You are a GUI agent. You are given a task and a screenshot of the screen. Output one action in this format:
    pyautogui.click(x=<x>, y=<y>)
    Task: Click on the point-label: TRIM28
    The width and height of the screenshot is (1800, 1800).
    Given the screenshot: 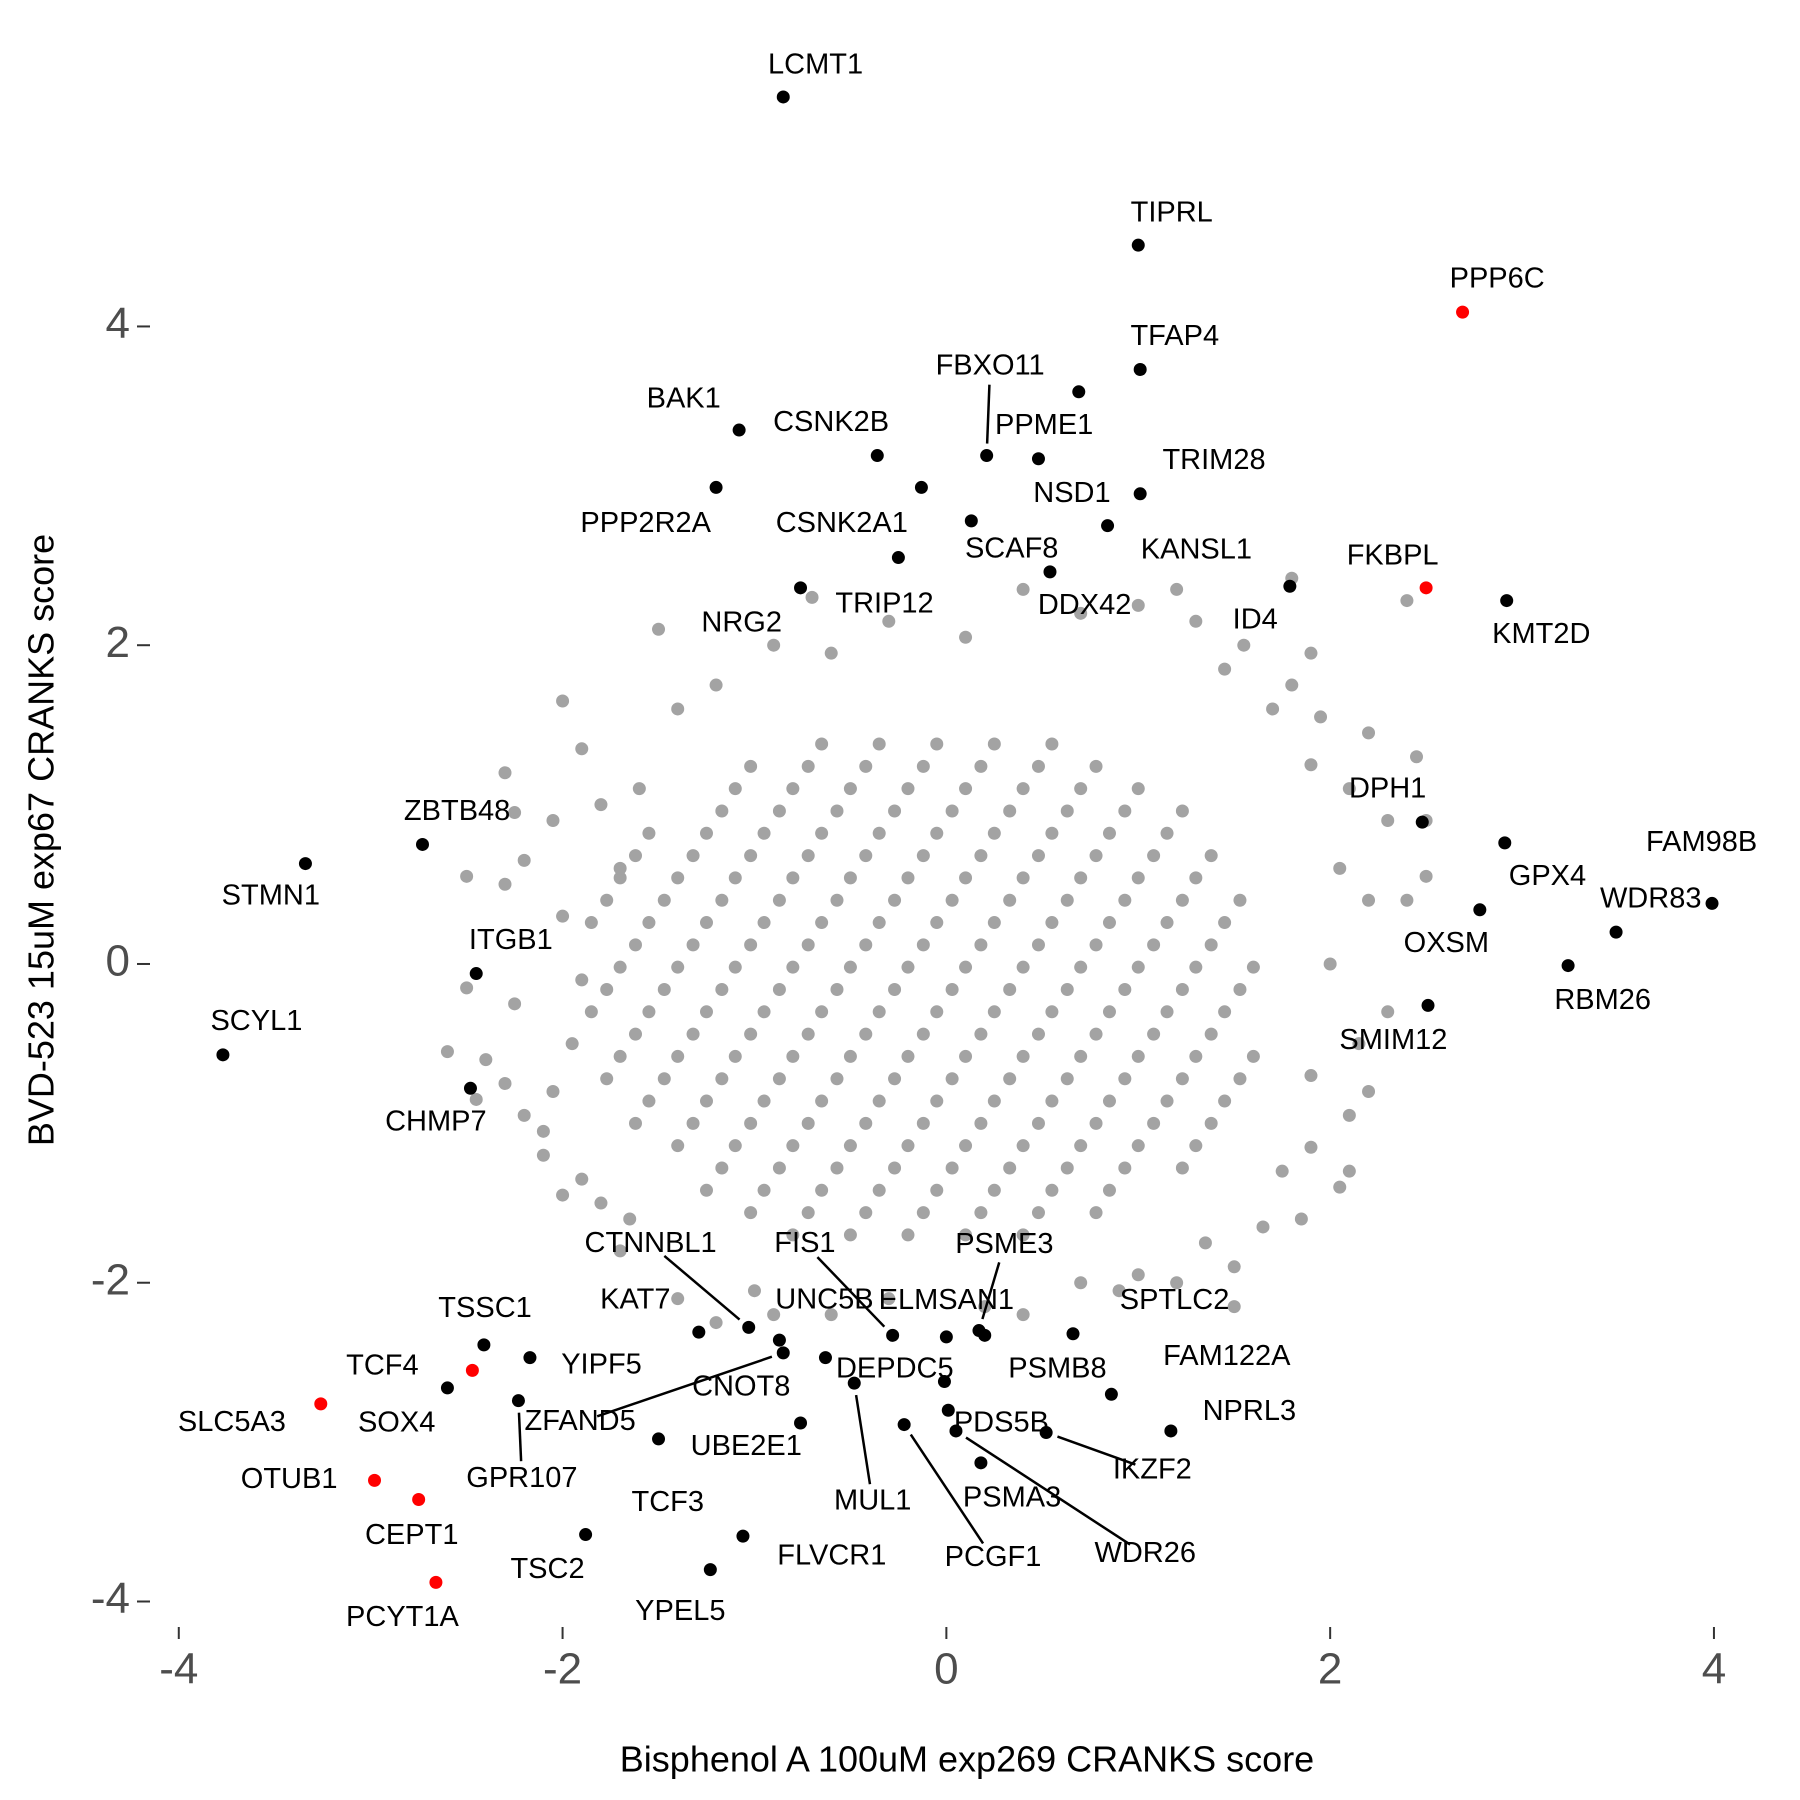 What is the action you would take?
    pyautogui.click(x=1213, y=460)
    